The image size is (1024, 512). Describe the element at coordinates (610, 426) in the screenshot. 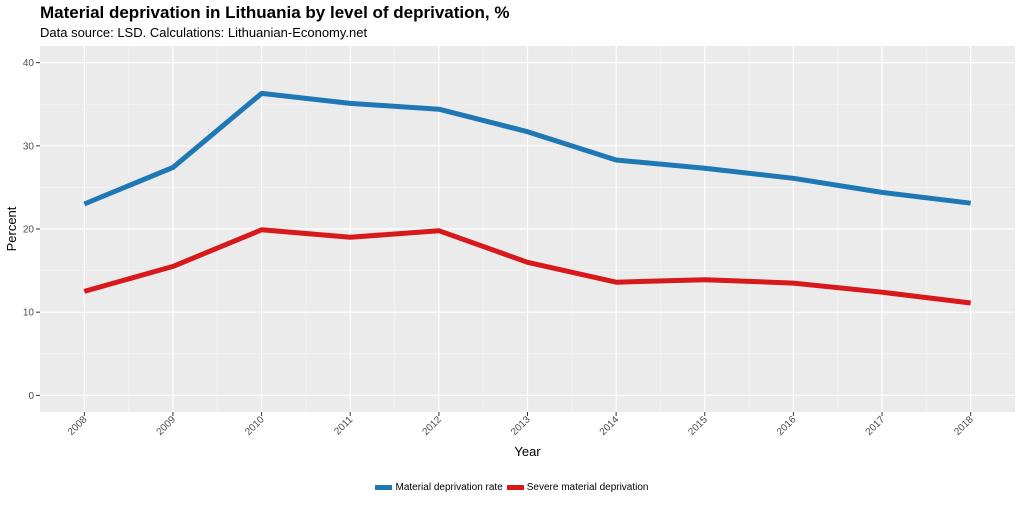

I see `x-tick-label: 2014` at that location.